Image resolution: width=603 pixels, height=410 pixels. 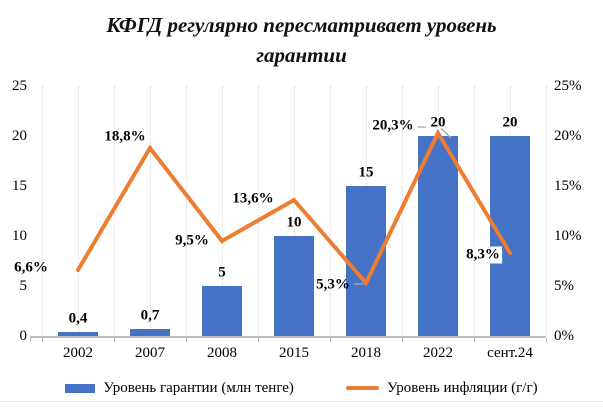 I want to click on line-label-2002: 6,6%, so click(x=31, y=267).